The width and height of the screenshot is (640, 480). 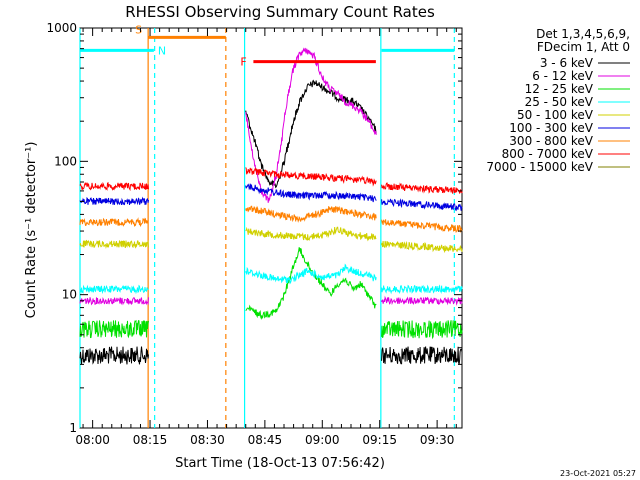 What do you see at coordinates (583, 34) in the screenshot?
I see `legend-info-line-1: Det 1,3,4,5,6,9,` at bounding box center [583, 34].